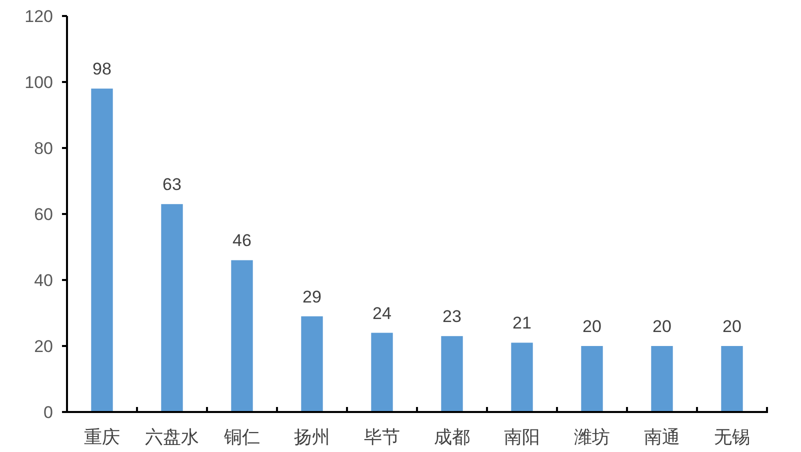  What do you see at coordinates (43, 148) in the screenshot?
I see `y-tick-label: 80` at bounding box center [43, 148].